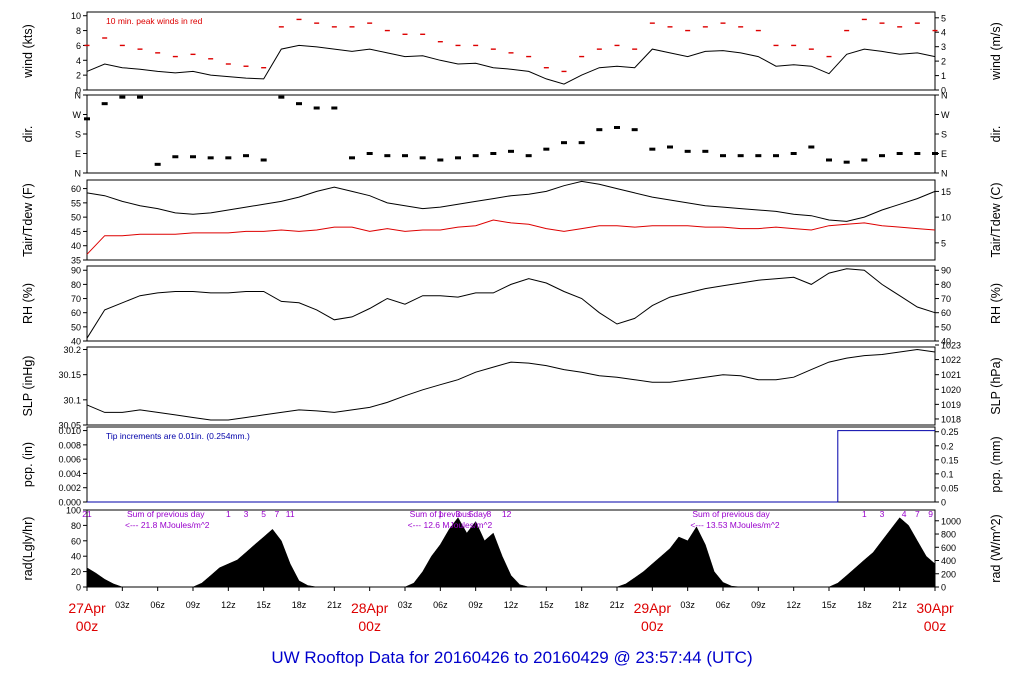  What do you see at coordinates (917, 514) in the screenshot?
I see `radiation-hour-label: 7` at bounding box center [917, 514].